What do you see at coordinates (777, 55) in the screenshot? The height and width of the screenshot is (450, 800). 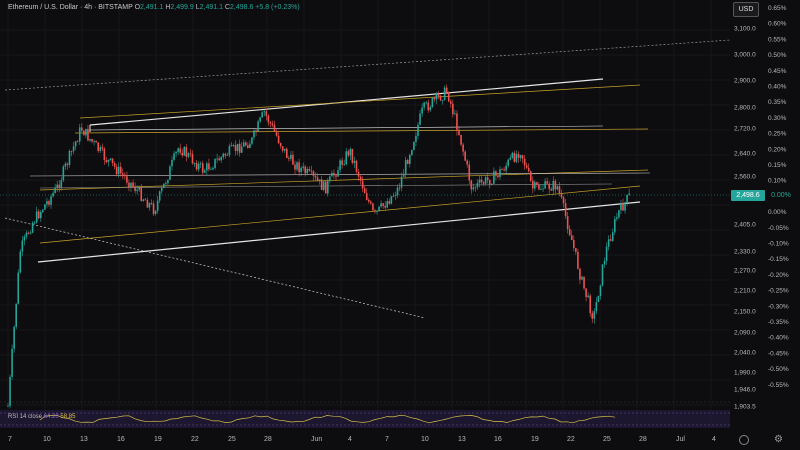 I see `pct-tick-label: 0.50%` at bounding box center [777, 55].